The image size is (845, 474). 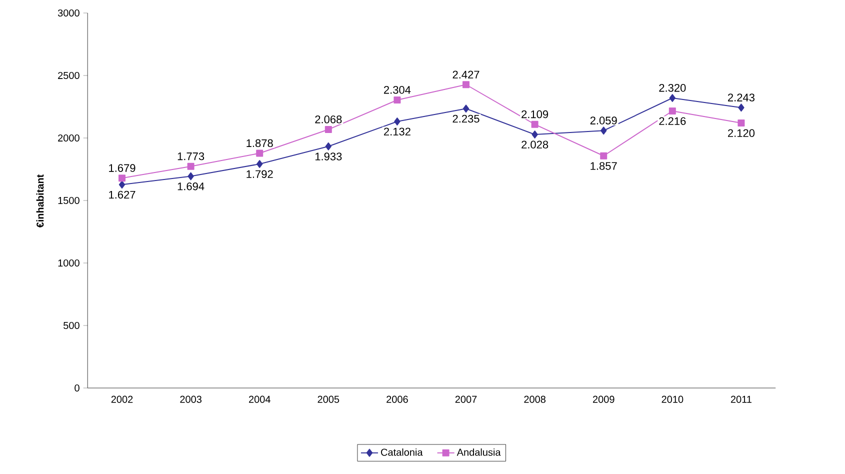 I want to click on y-tick-label: 1500, so click(x=69, y=200).